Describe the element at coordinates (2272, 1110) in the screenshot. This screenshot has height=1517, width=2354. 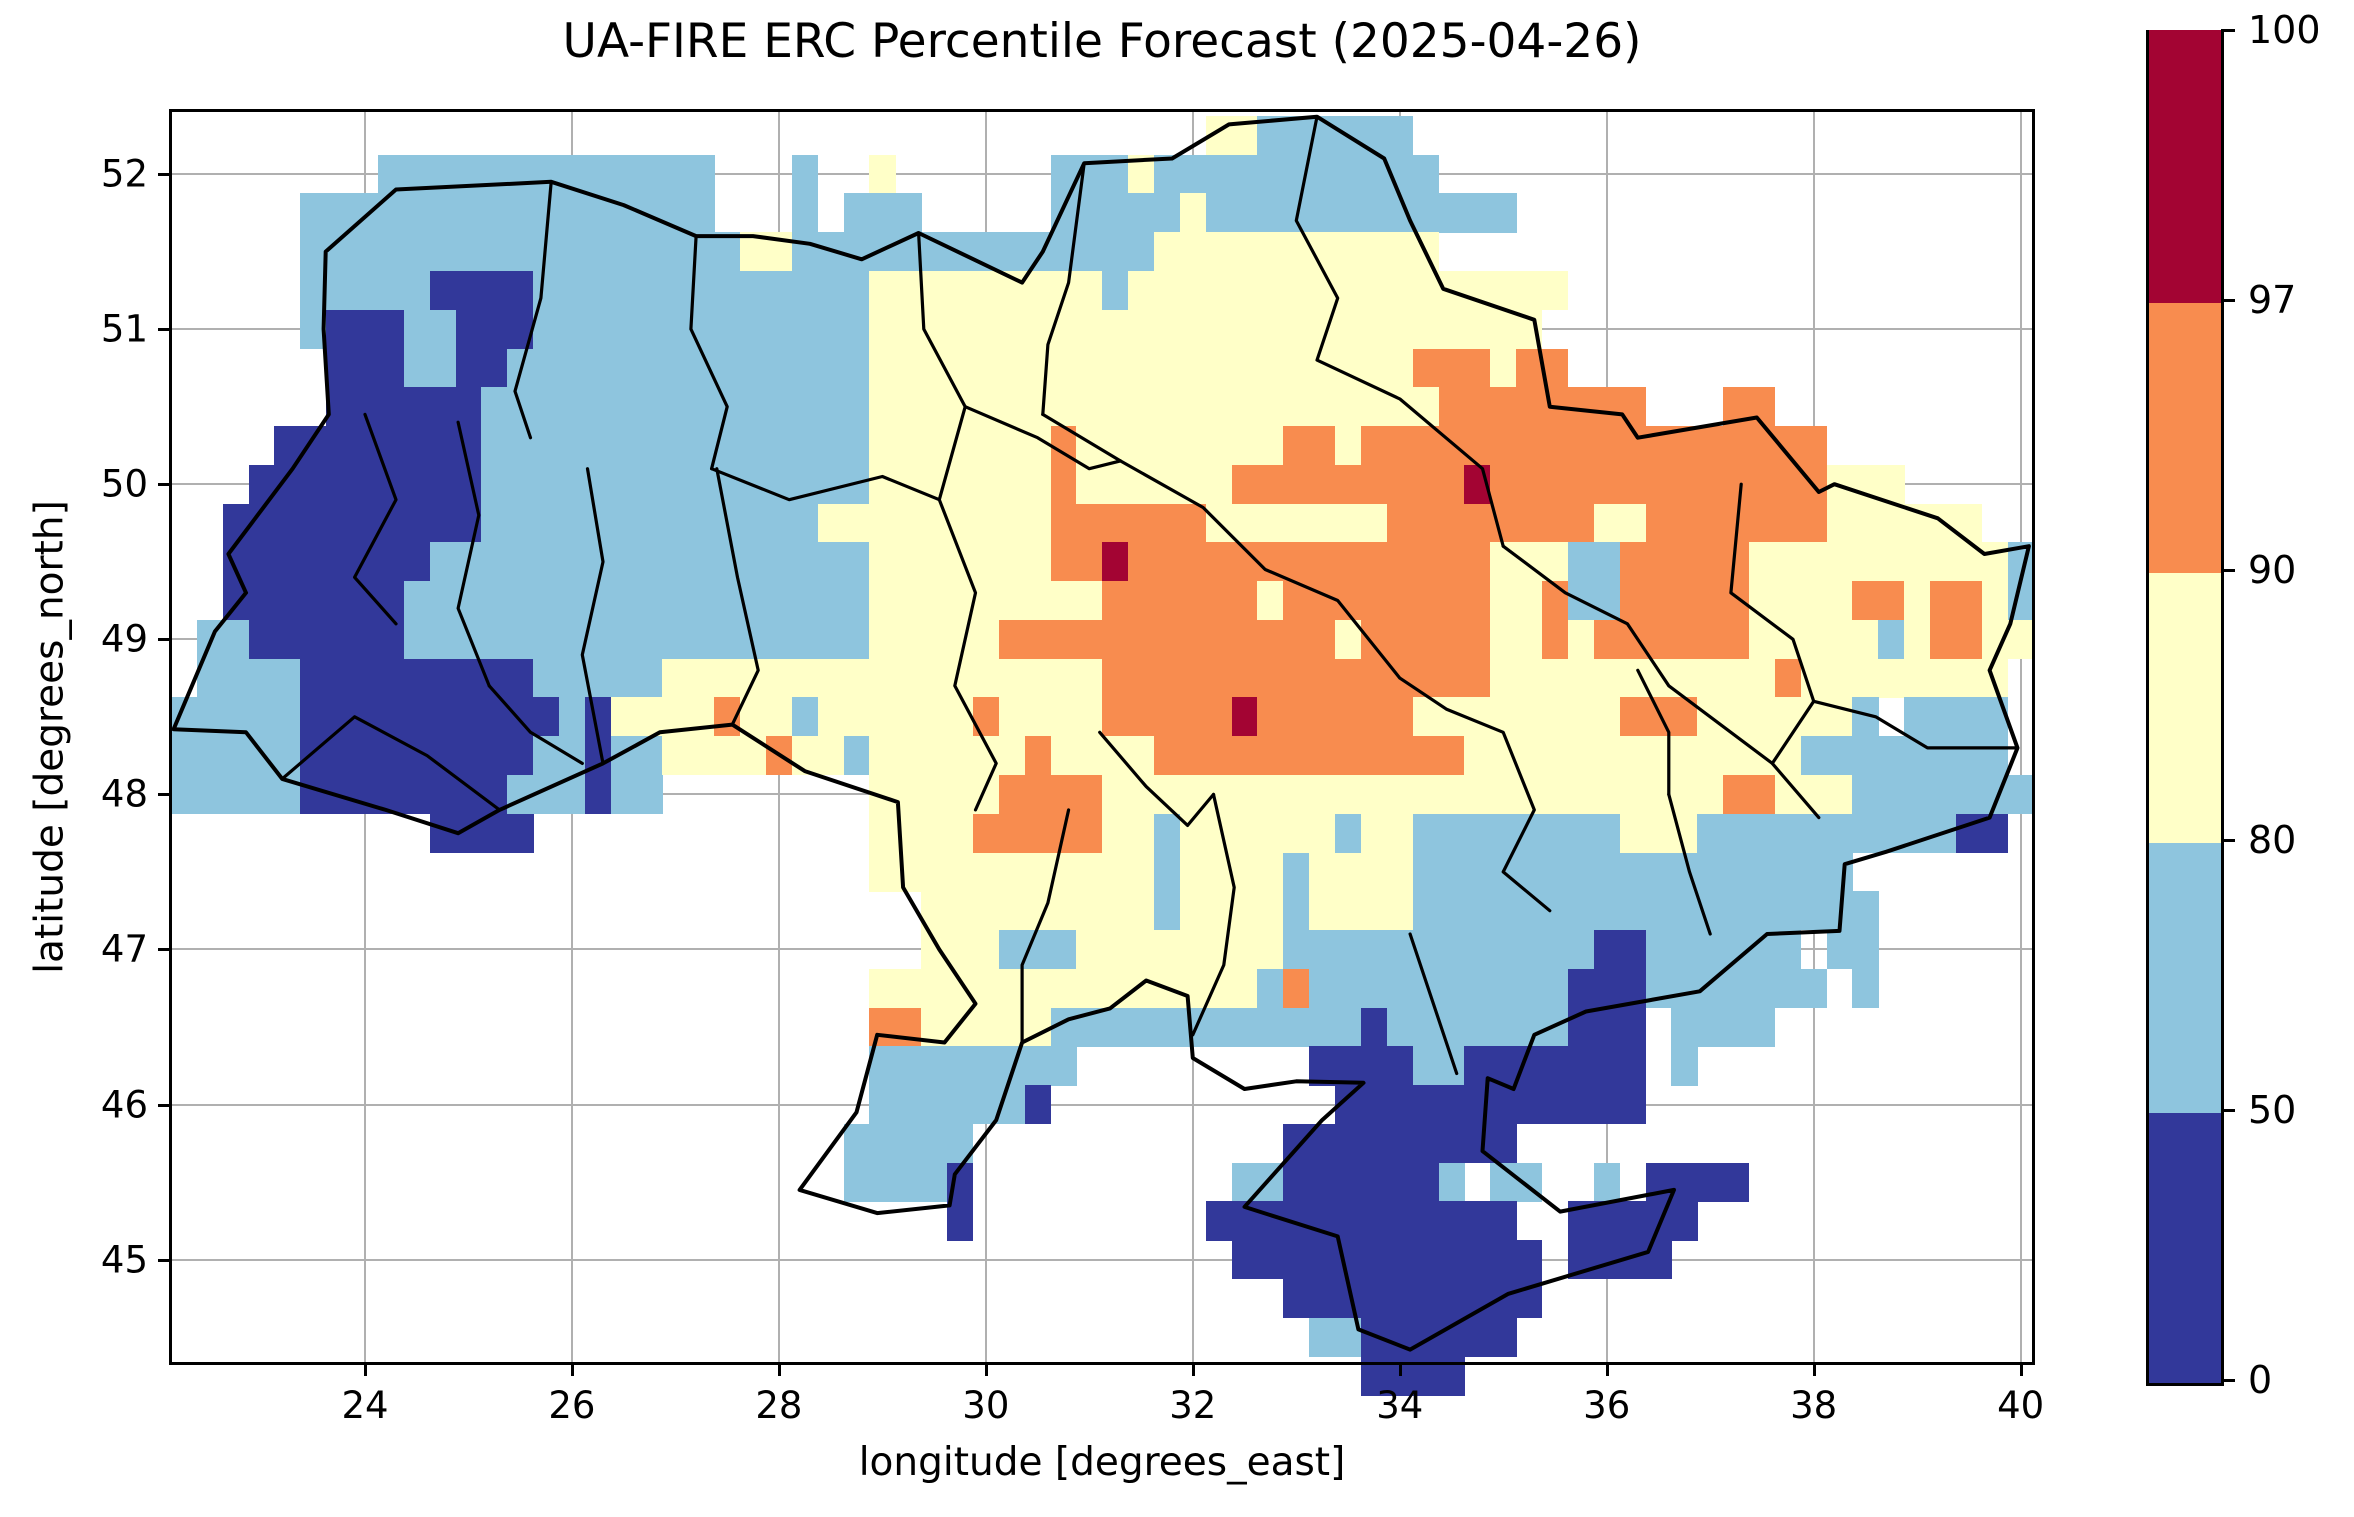
I see `colorbar-tick-label: 50` at that location.